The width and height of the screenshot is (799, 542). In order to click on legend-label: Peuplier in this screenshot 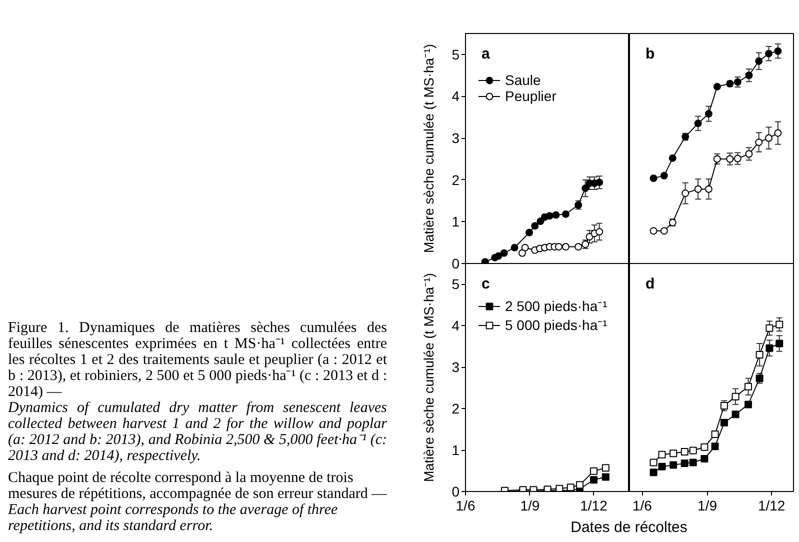, I will do `click(530, 96)`.